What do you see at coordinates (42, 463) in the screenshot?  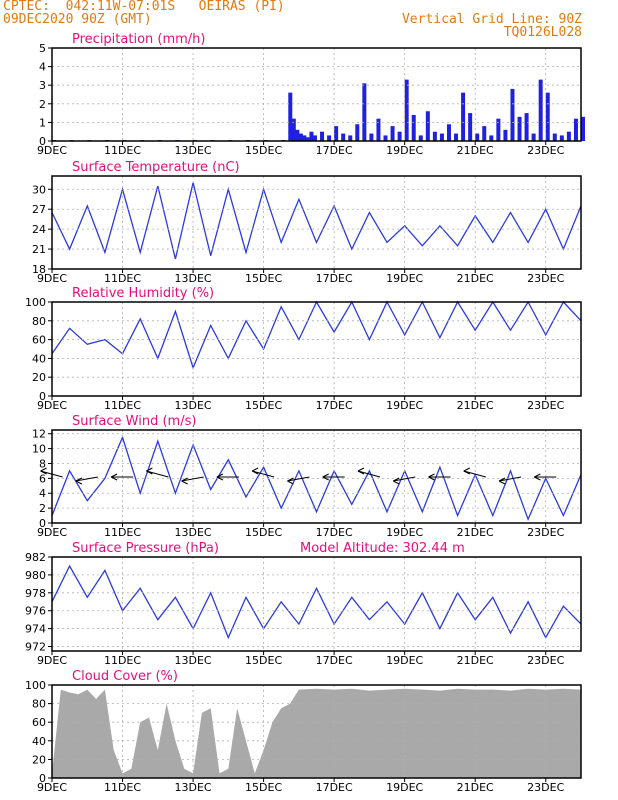 I see `y-tick-label: 8` at bounding box center [42, 463].